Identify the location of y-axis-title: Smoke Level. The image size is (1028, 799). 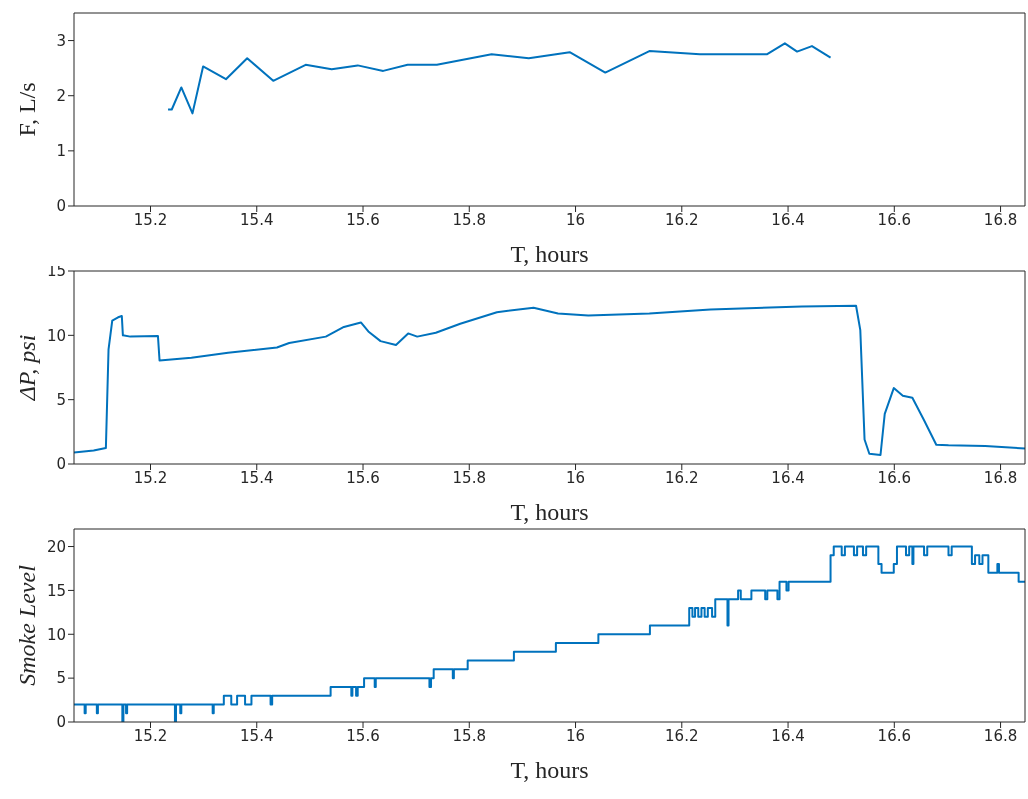
(26, 625).